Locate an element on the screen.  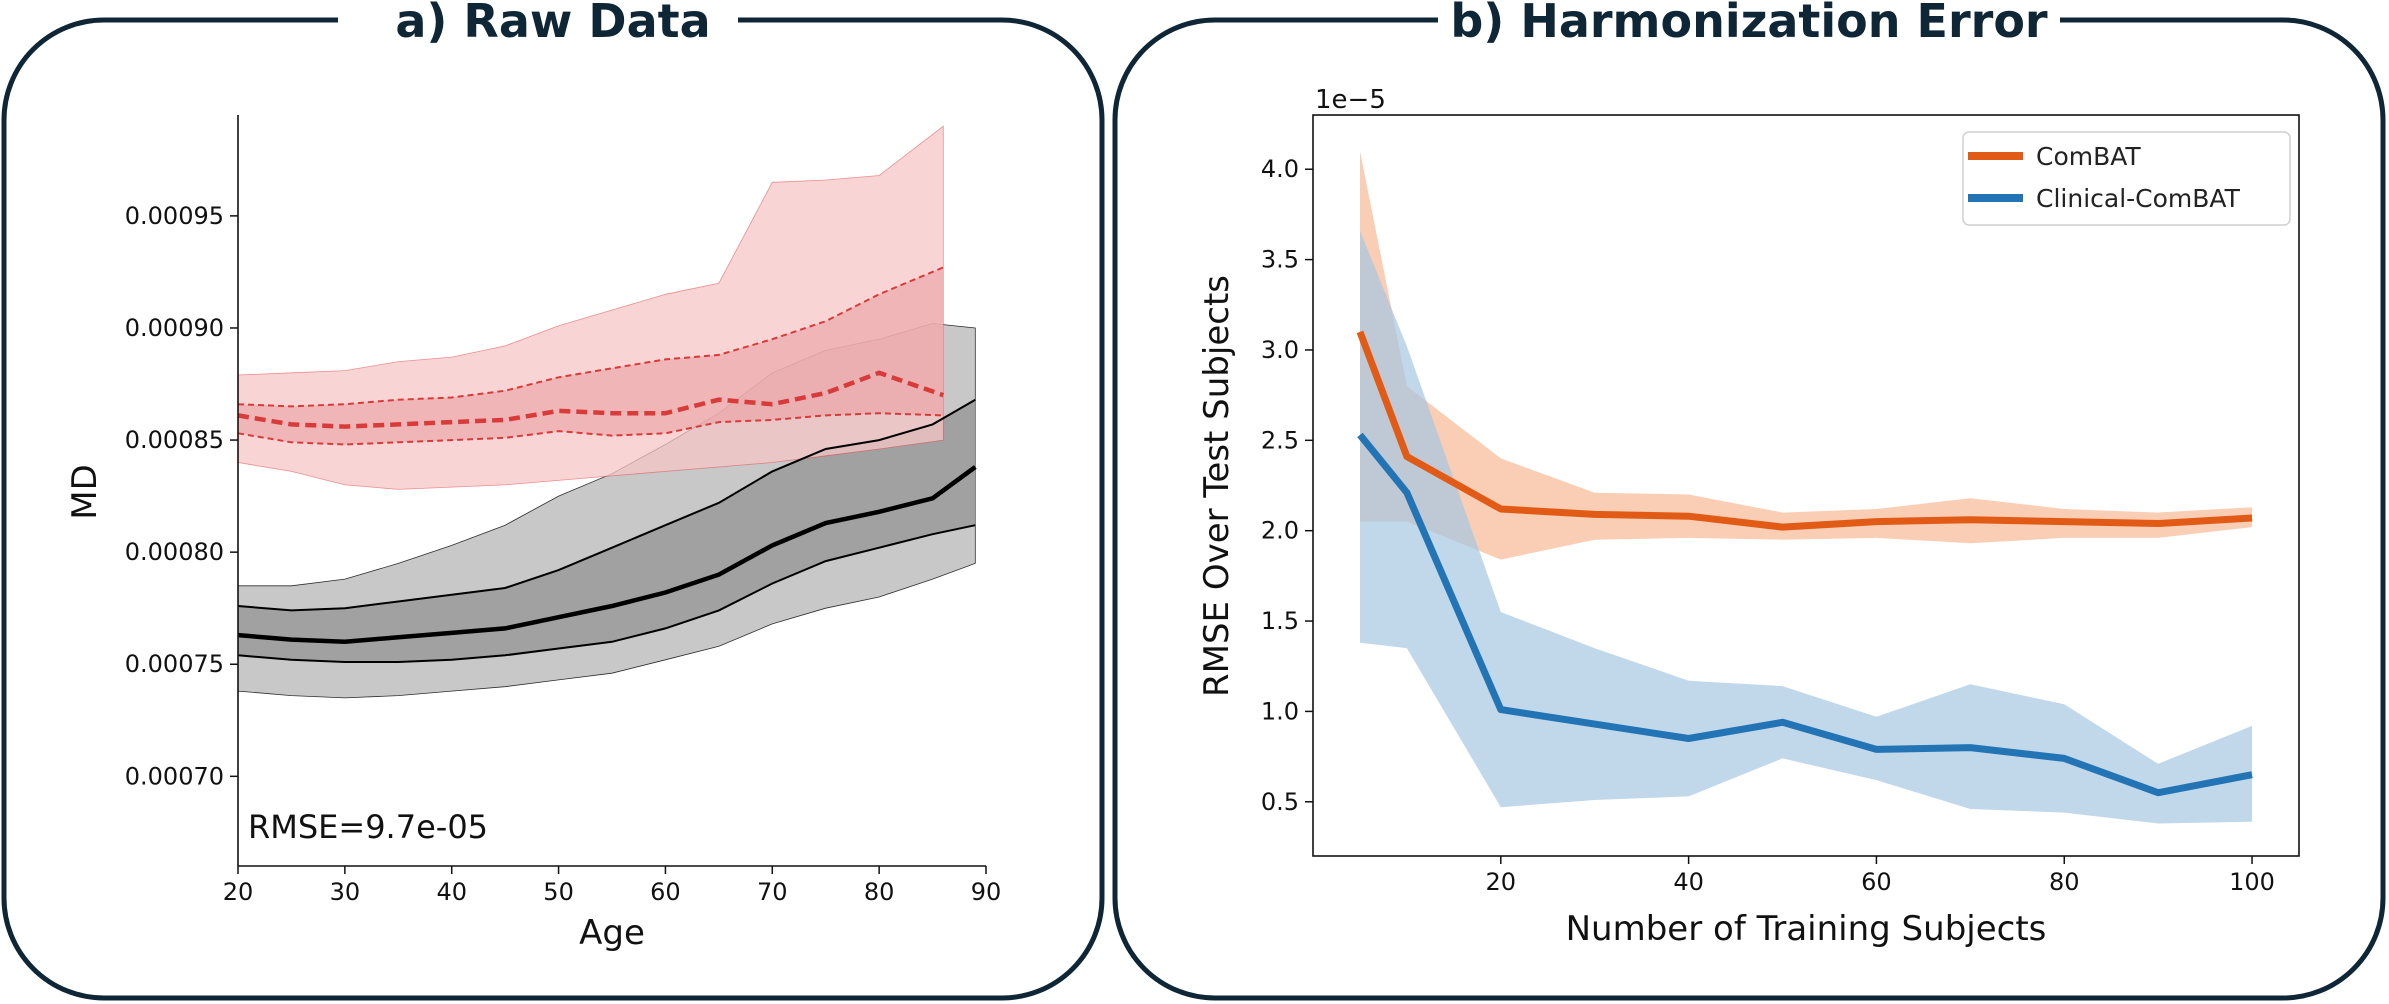
y-tick-label: 0.00090 is located at coordinates (174, 328).